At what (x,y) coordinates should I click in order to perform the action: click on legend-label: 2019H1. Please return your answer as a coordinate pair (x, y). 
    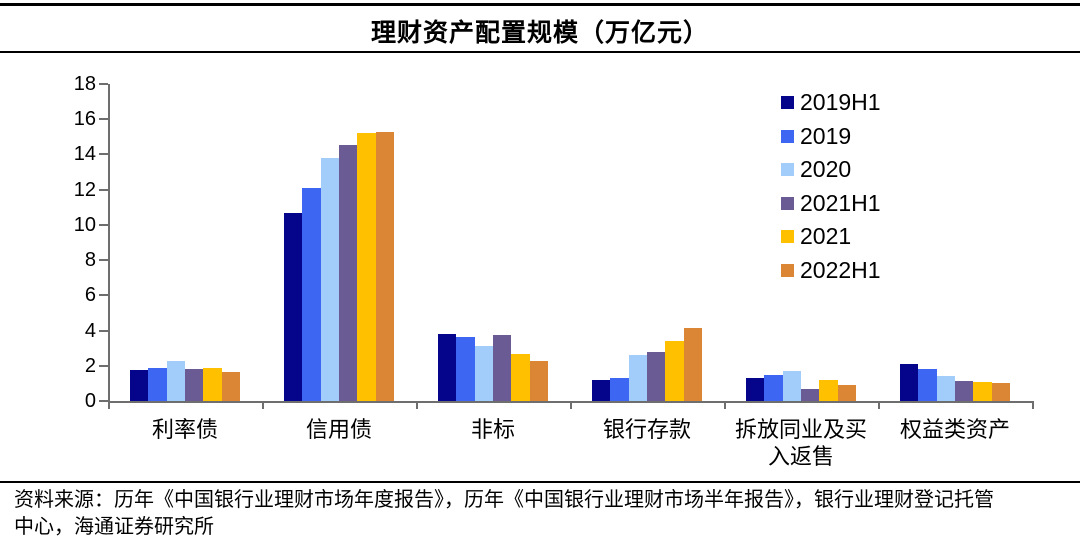
    Looking at the image, I should click on (840, 102).